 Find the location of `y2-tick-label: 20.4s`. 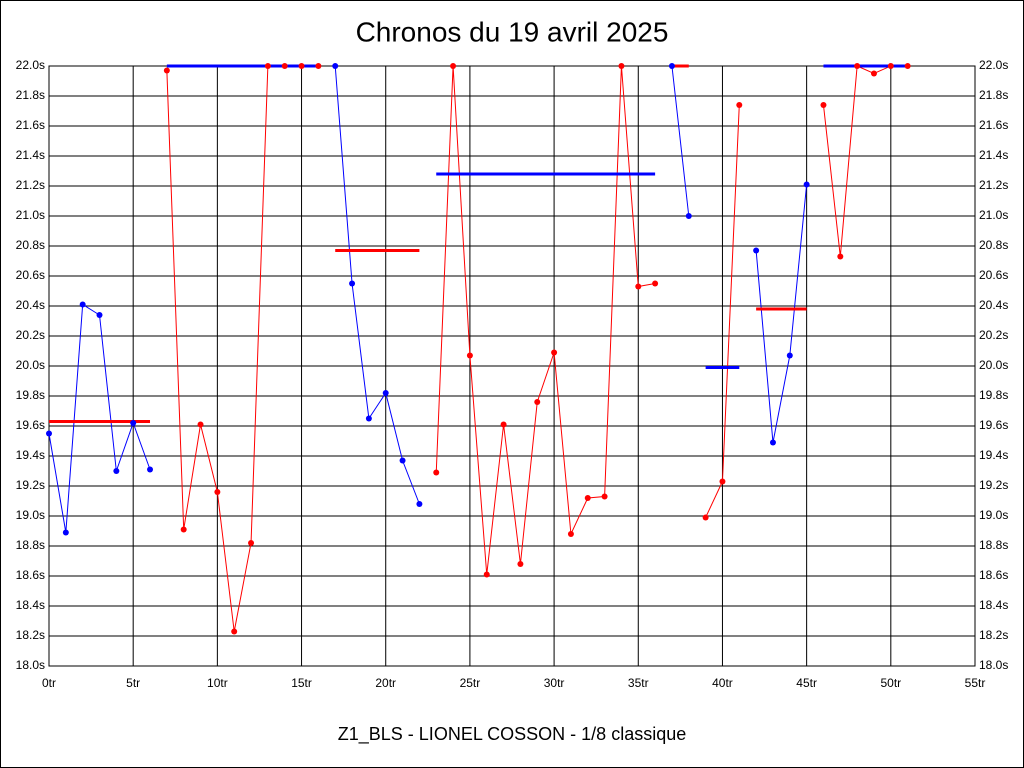

y2-tick-label: 20.4s is located at coordinates (993, 305).